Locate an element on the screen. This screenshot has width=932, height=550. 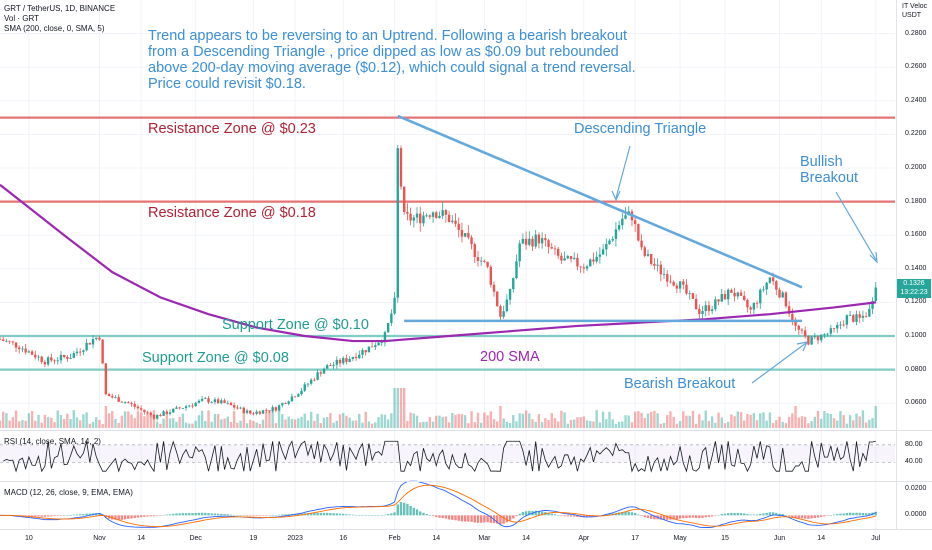
symbol-legend: GRT / TetherUS, 1D, BINANCE is located at coordinates (60, 8).